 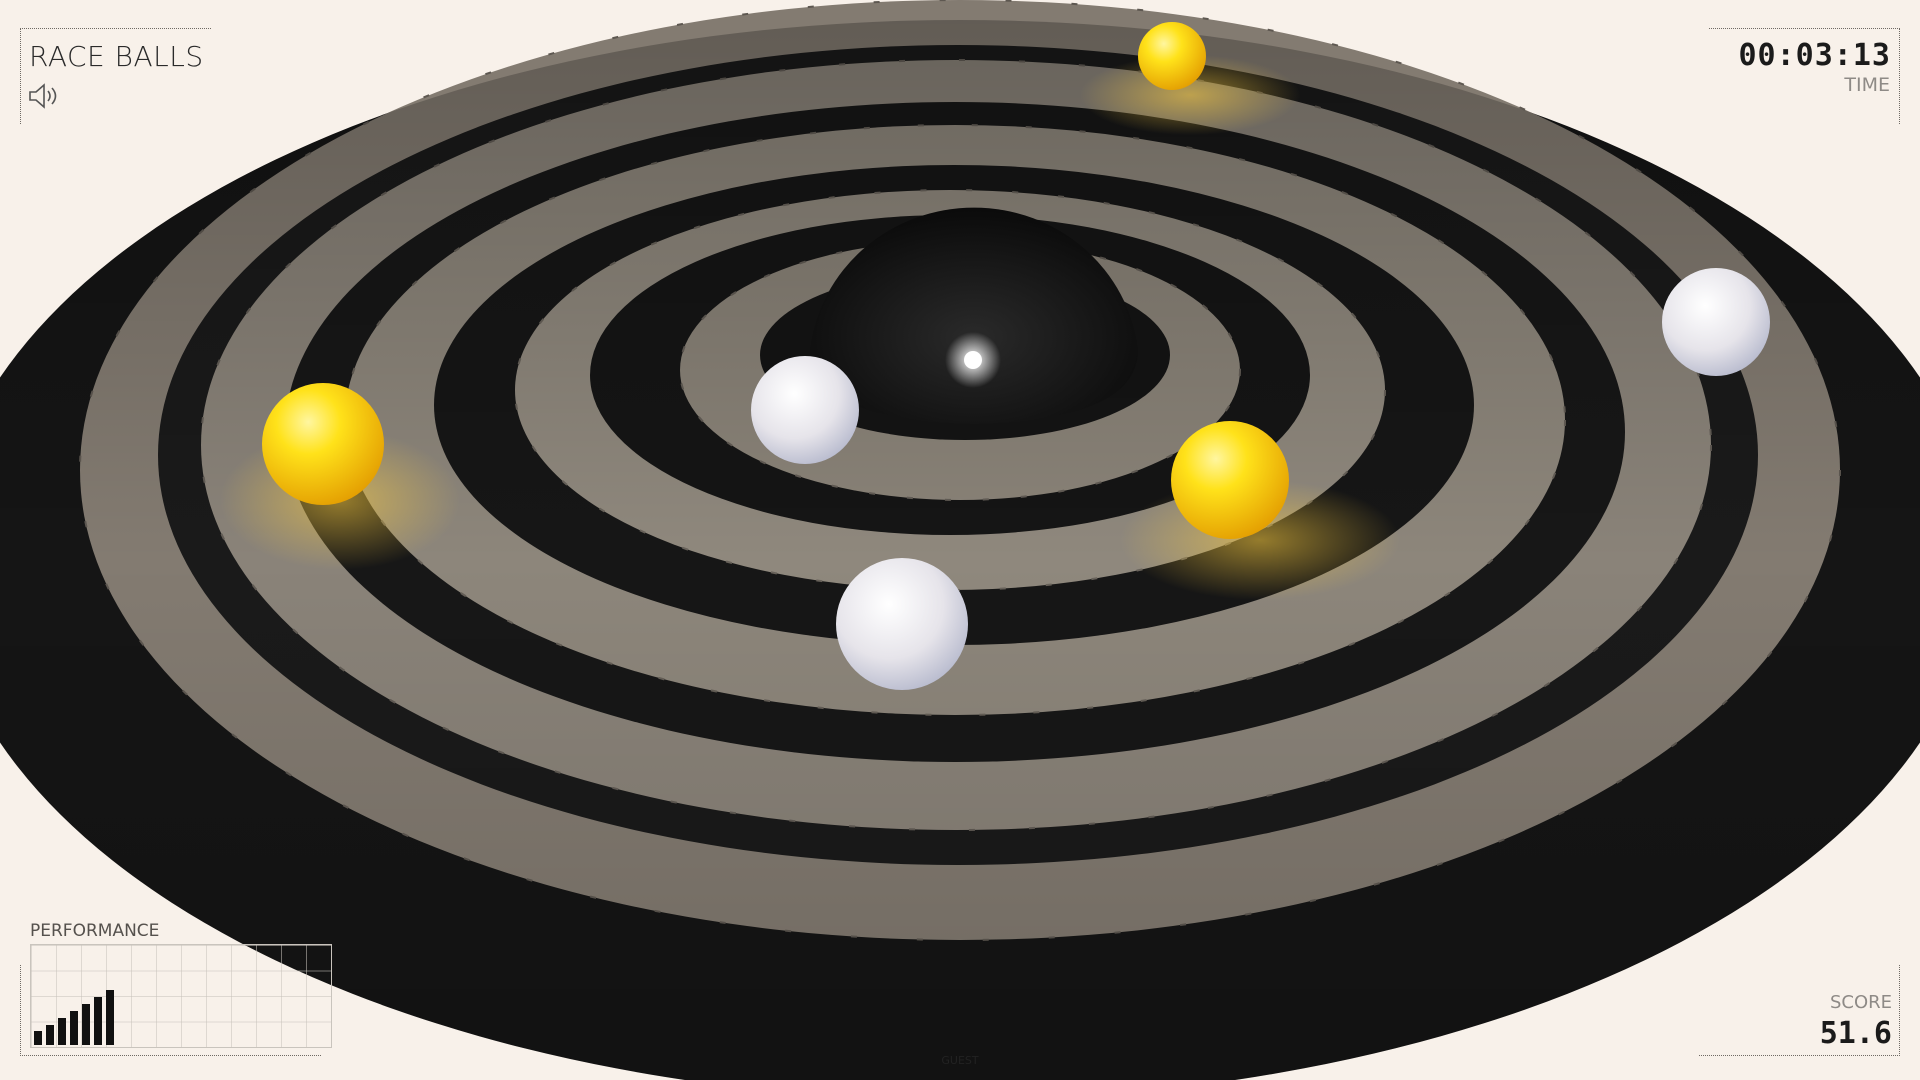 What do you see at coordinates (1867, 85) in the screenshot?
I see `timer-label: TIME` at bounding box center [1867, 85].